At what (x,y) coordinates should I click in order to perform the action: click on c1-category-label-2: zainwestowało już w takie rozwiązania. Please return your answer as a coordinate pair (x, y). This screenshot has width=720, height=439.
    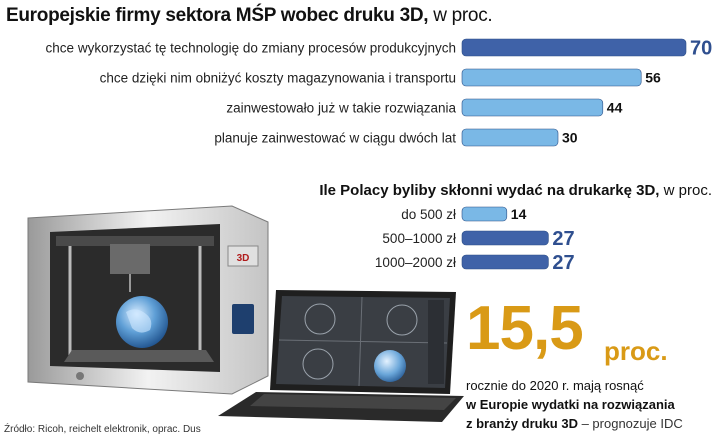
    Looking at the image, I should click on (341, 108).